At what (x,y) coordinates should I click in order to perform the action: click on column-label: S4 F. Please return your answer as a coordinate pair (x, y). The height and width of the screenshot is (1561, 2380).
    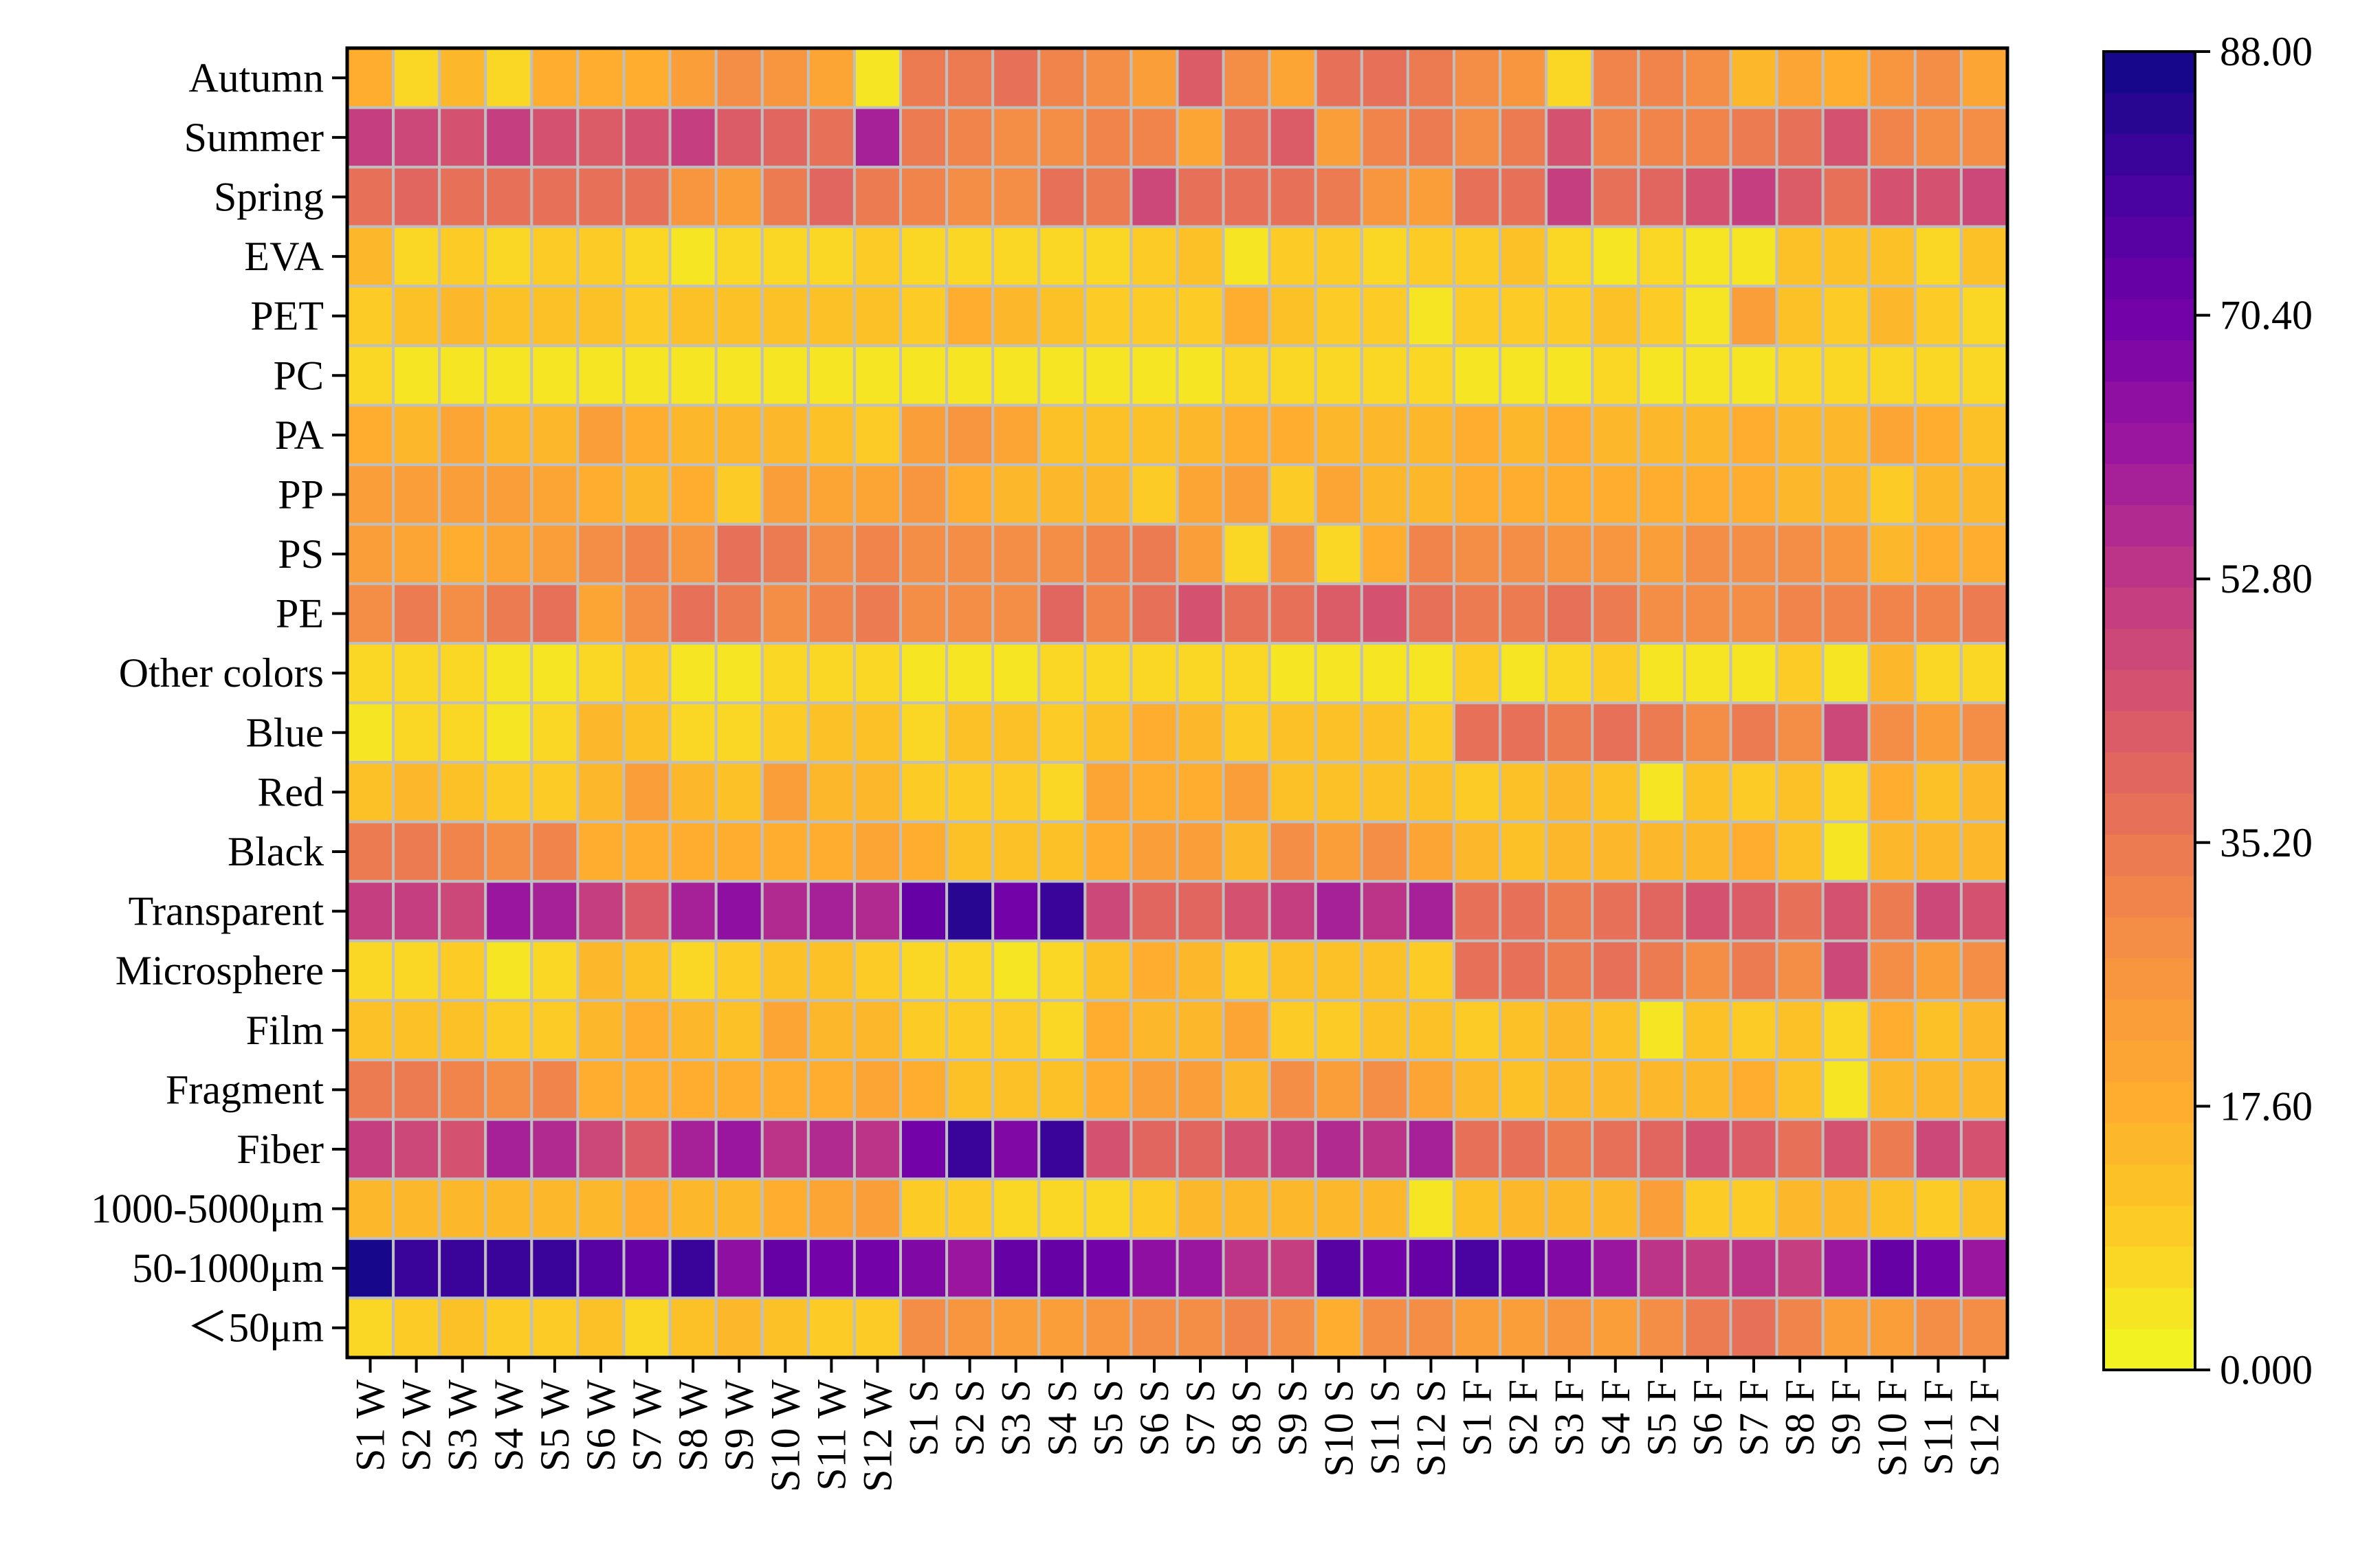
    Looking at the image, I should click on (1615, 1418).